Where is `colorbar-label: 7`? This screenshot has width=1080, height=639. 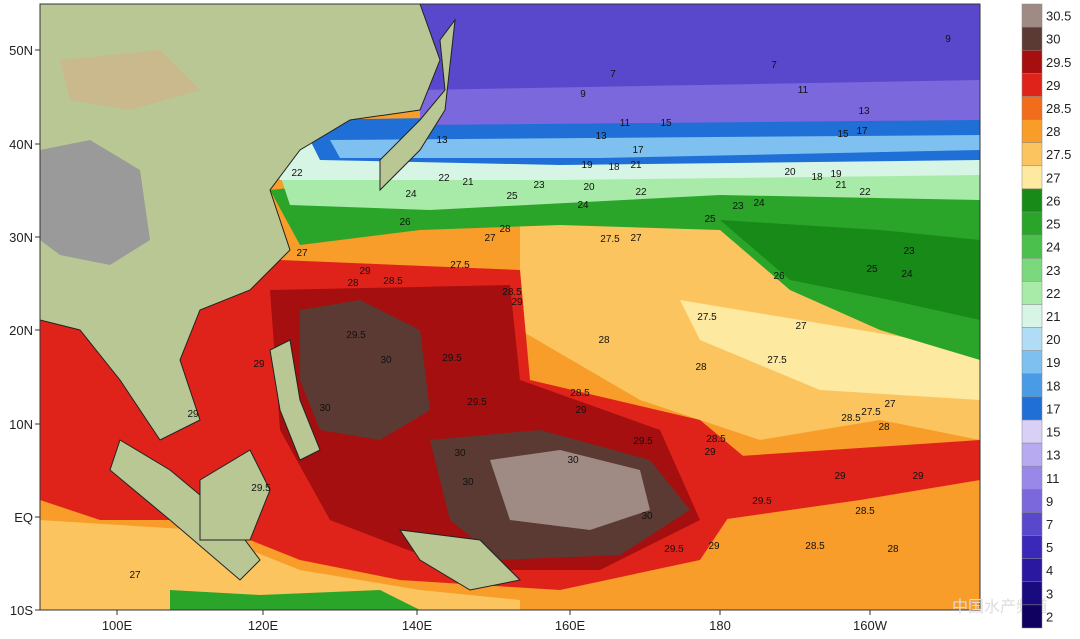
colorbar-label: 7 is located at coordinates (1049, 524).